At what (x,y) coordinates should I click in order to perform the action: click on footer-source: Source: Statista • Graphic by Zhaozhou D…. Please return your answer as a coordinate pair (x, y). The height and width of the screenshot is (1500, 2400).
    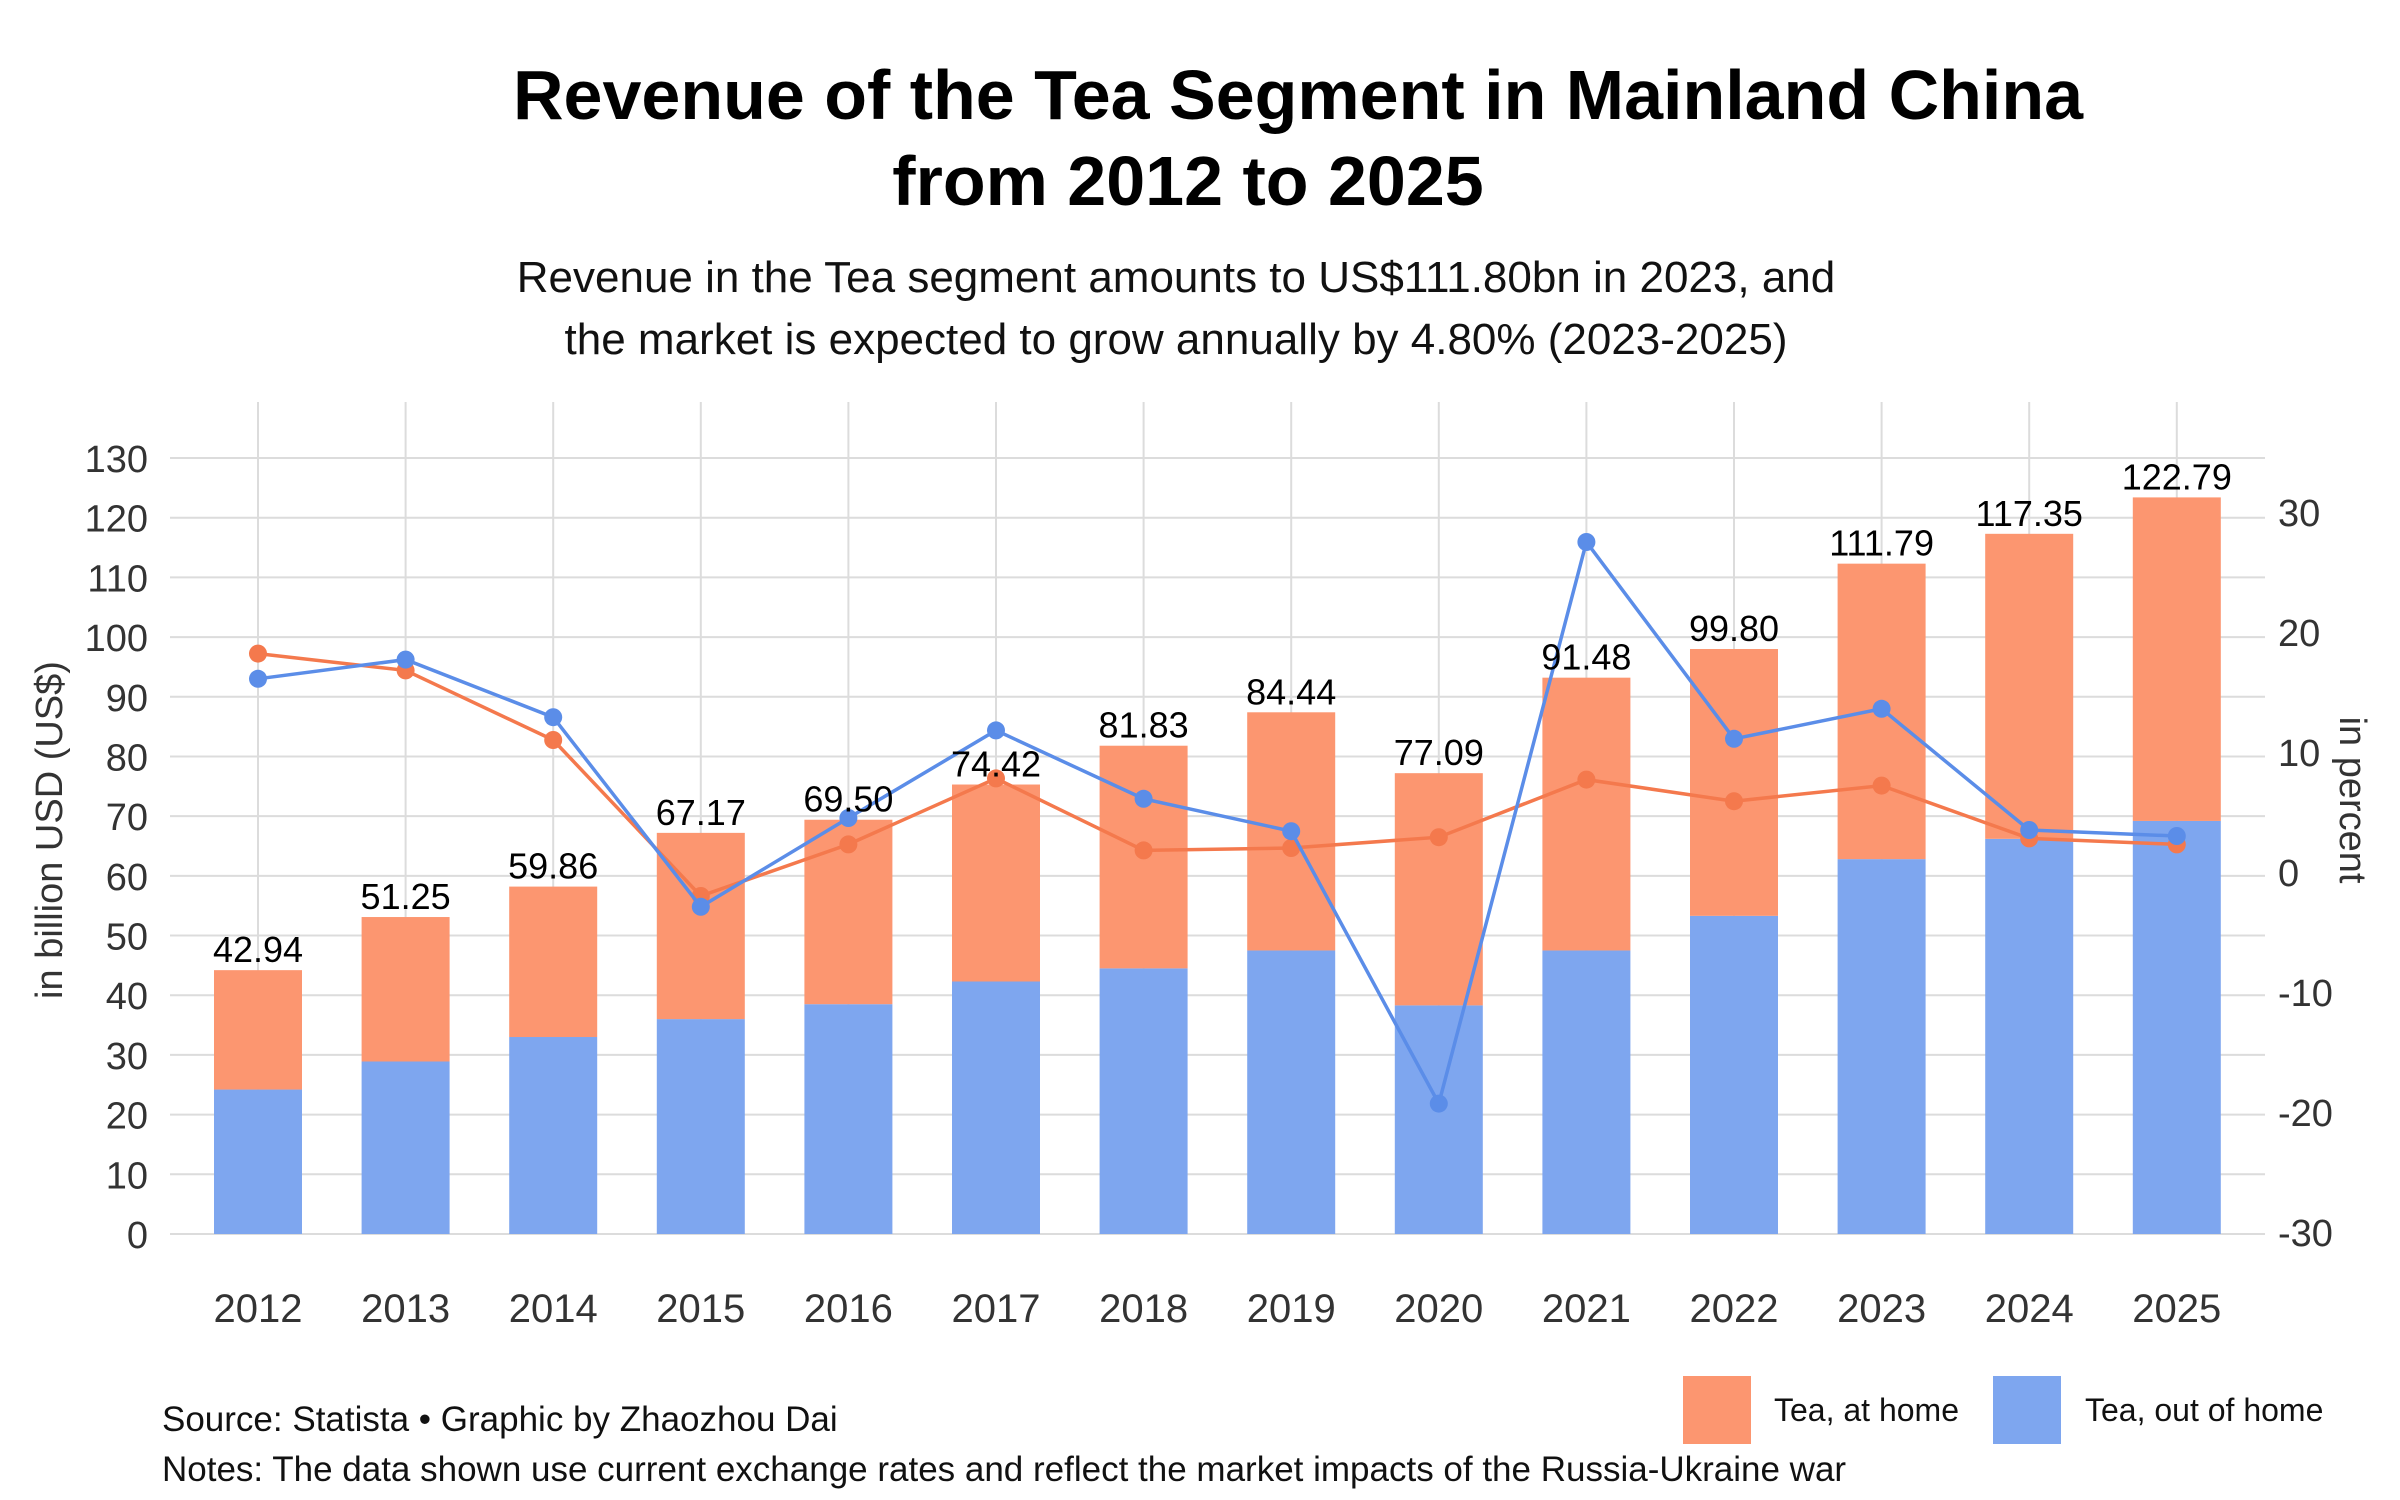
    Looking at the image, I should click on (500, 1419).